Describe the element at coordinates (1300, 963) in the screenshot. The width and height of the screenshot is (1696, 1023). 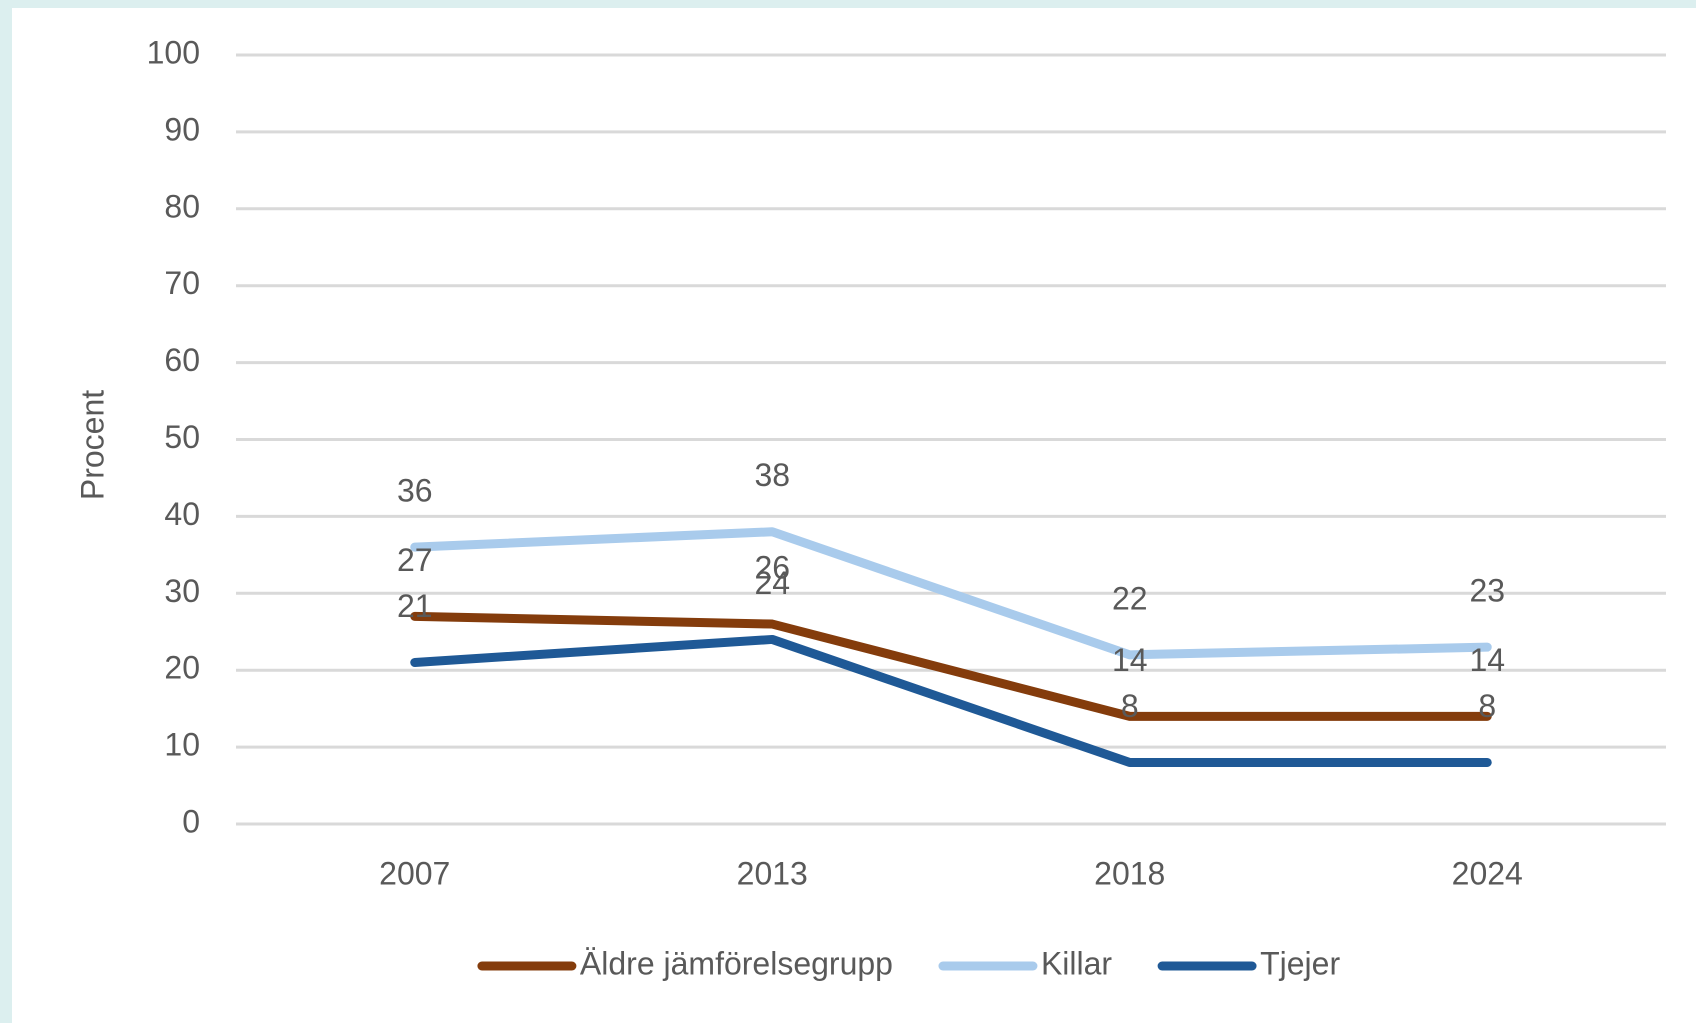
I see `legend-label: Tjejer` at that location.